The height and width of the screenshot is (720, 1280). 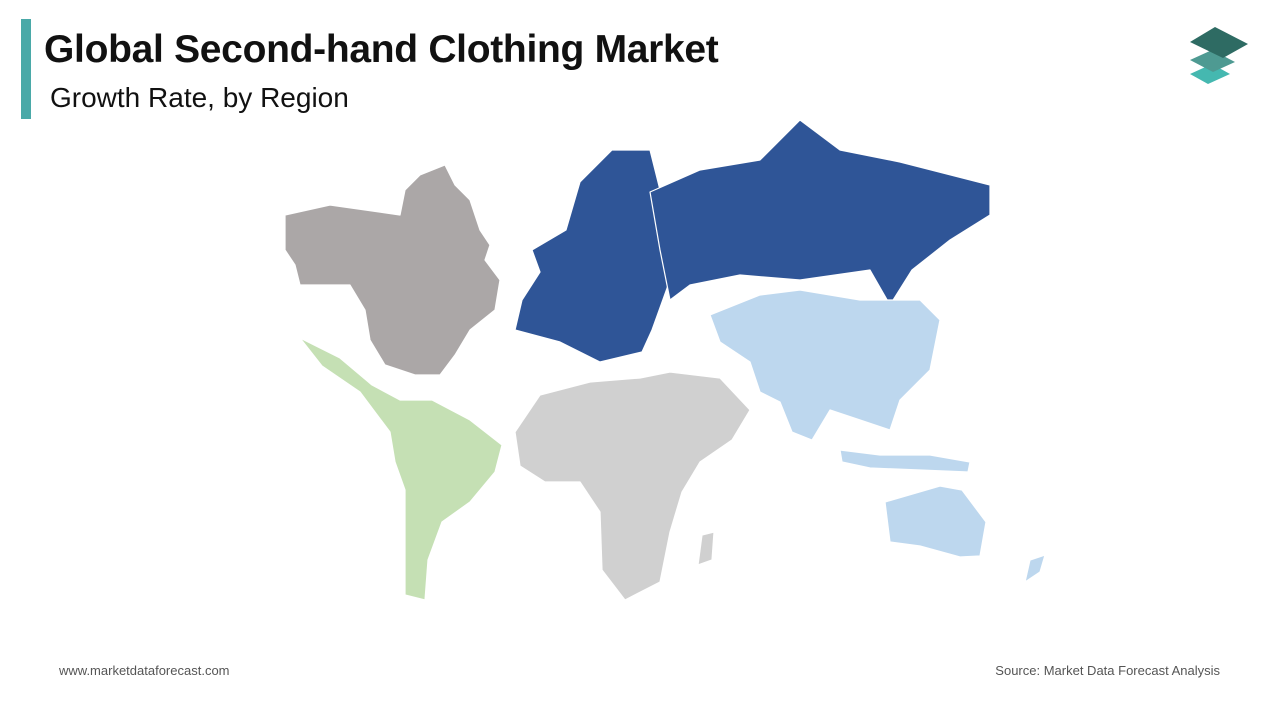 I want to click on region-asia-pacific, so click(x=877, y=436).